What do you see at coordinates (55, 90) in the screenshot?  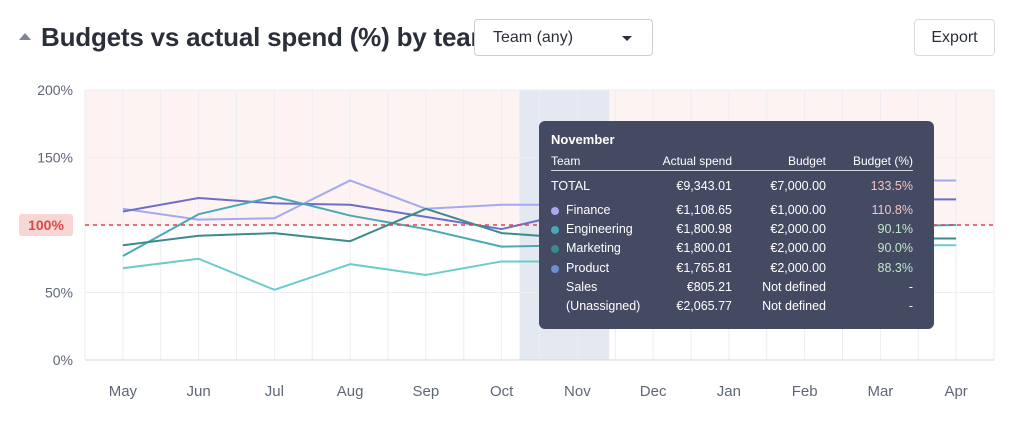 I see `y-tick-label: 200%` at bounding box center [55, 90].